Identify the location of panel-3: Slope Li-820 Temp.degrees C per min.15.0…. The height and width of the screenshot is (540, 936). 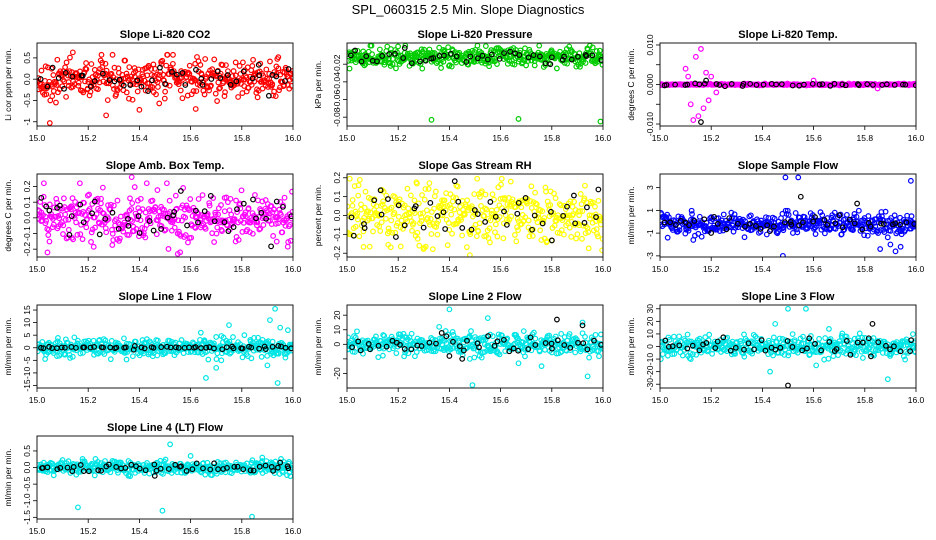
(775, 86).